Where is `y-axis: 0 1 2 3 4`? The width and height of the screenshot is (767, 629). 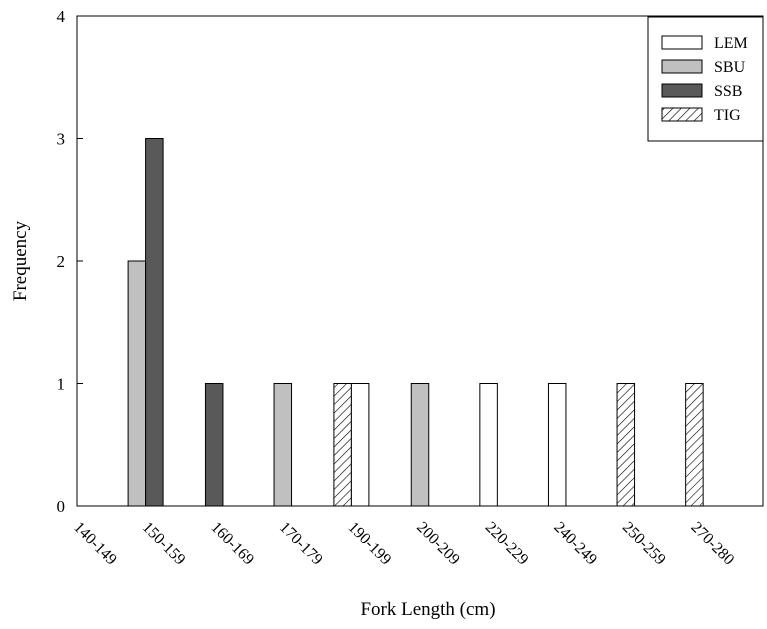
y-axis: 0 1 2 3 4 is located at coordinates (70, 261).